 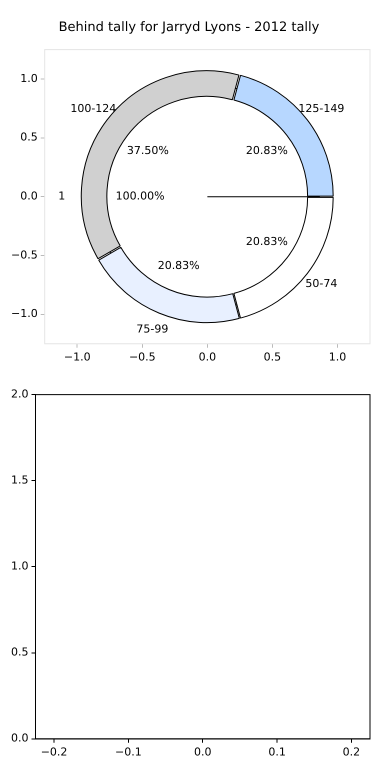 What do you see at coordinates (24, 255) in the screenshot?
I see `y-tick-label: −0.5` at bounding box center [24, 255].